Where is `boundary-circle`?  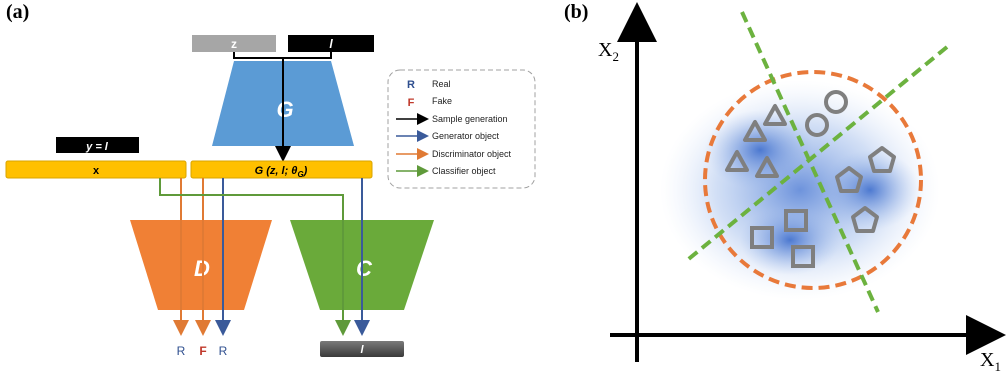 boundary-circle is located at coordinates (813, 180).